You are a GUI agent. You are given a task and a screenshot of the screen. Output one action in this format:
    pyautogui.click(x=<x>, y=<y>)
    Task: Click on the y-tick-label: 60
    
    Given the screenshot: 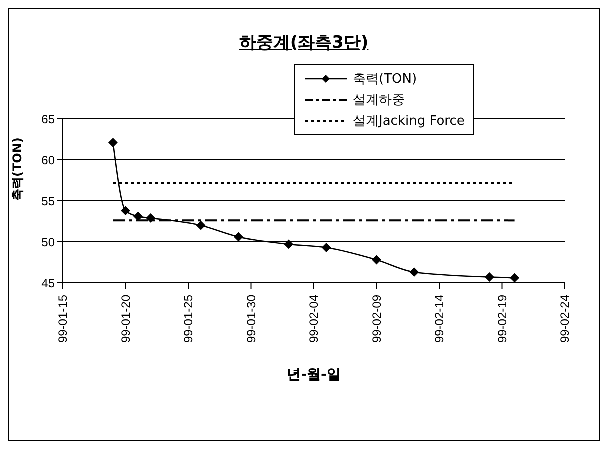 What is the action you would take?
    pyautogui.click(x=49, y=160)
    